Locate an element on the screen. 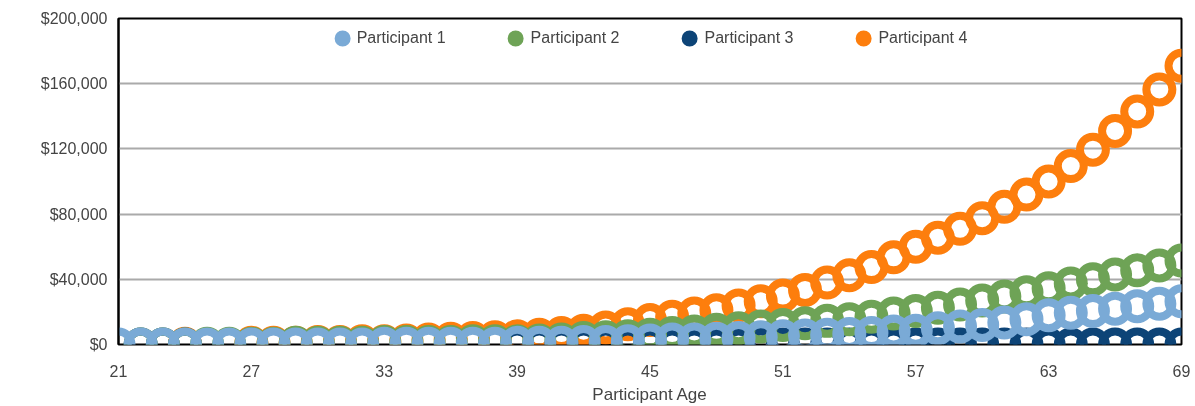 The width and height of the screenshot is (1195, 406). x-tick-label: 57 is located at coordinates (915, 371).